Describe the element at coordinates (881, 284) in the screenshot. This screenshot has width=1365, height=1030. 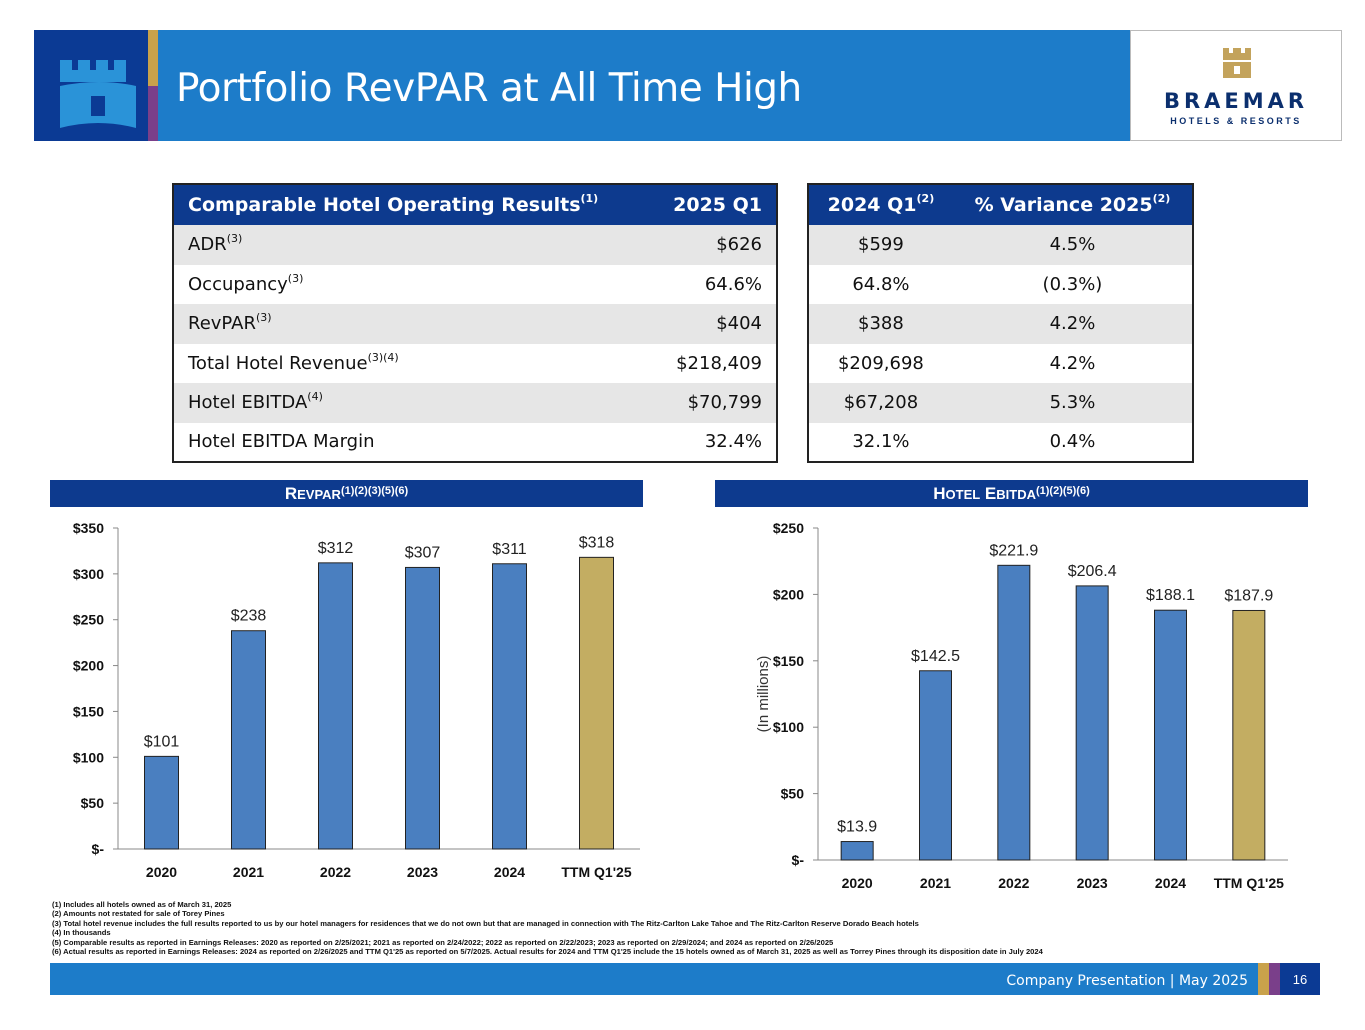
I see `prior-value: 64.8%` at that location.